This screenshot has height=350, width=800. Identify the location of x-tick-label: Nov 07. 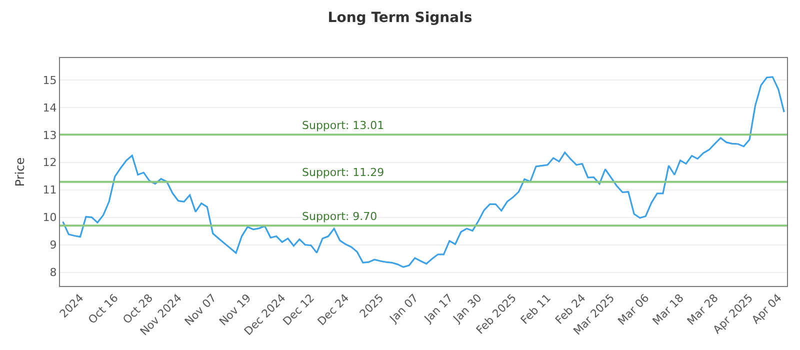
(200, 310).